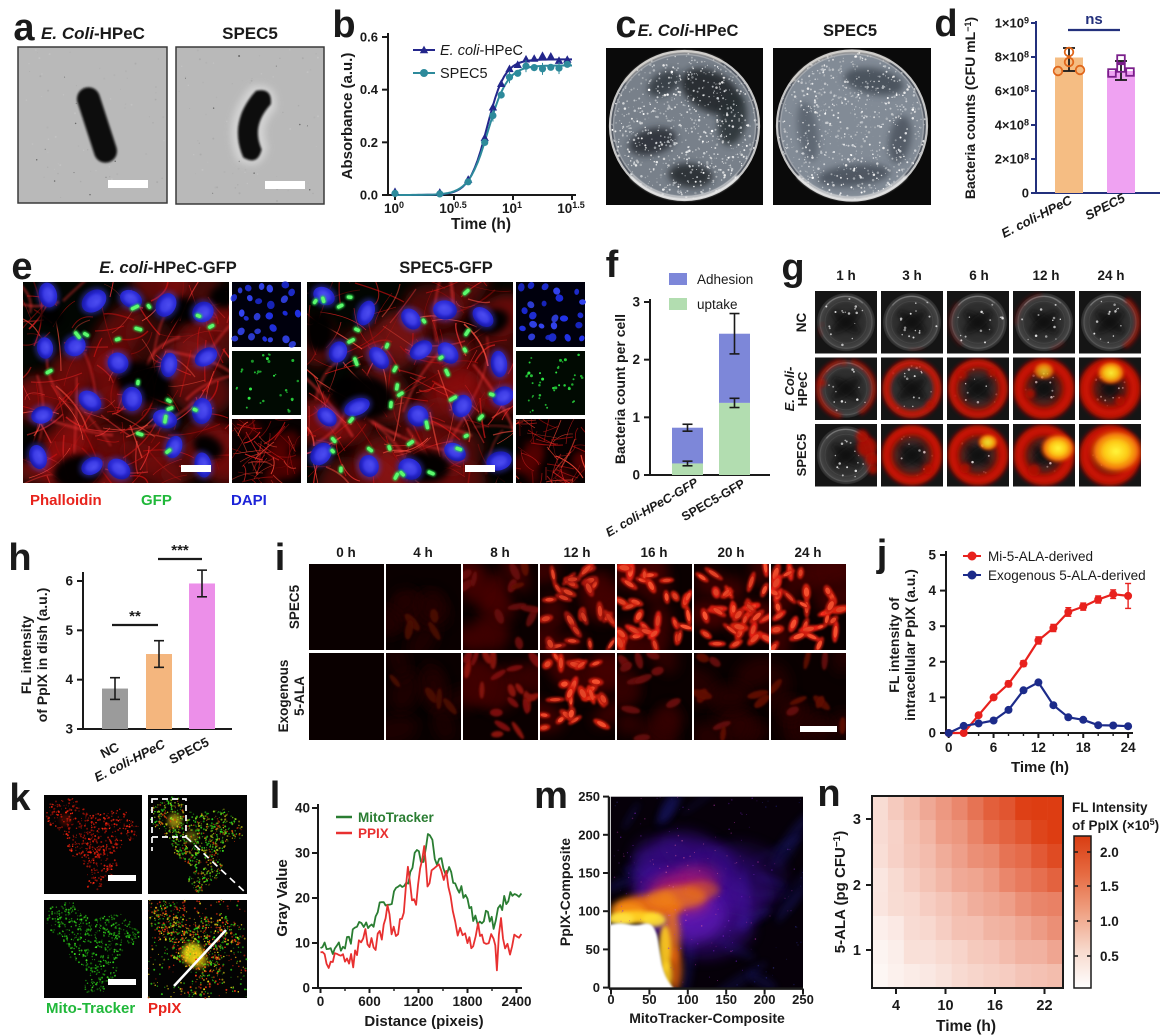  What do you see at coordinates (725, 279) in the screenshot?
I see `svg-text: Adhesion` at bounding box center [725, 279].